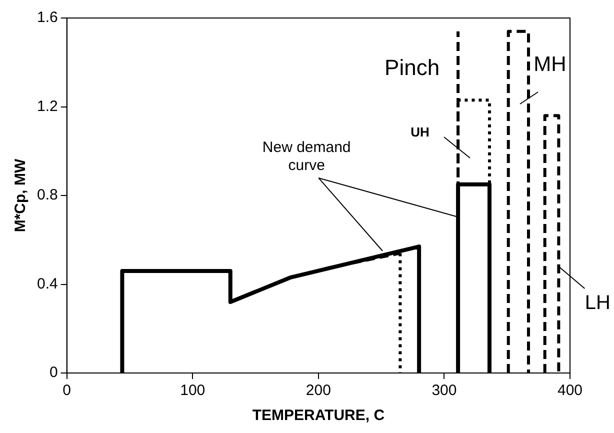 The width and height of the screenshot is (614, 433). Describe the element at coordinates (550, 64) in the screenshot. I see `annotation: MH` at that location.